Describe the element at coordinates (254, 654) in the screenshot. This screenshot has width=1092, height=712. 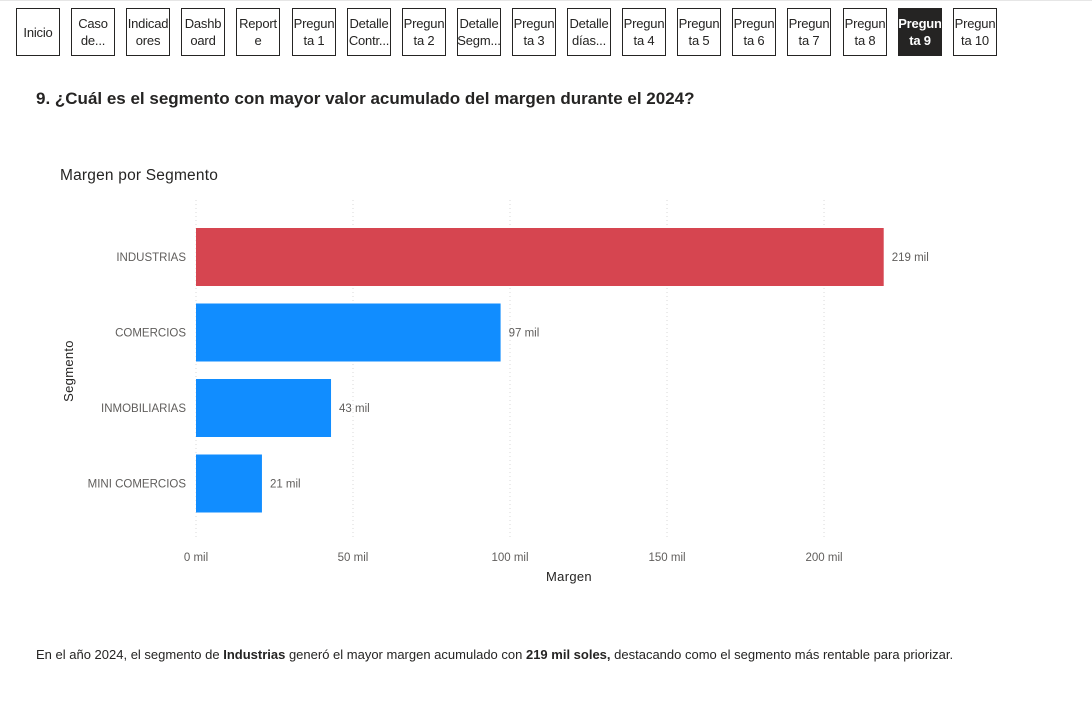
I see `summary-bold-1: Industrias` at that location.